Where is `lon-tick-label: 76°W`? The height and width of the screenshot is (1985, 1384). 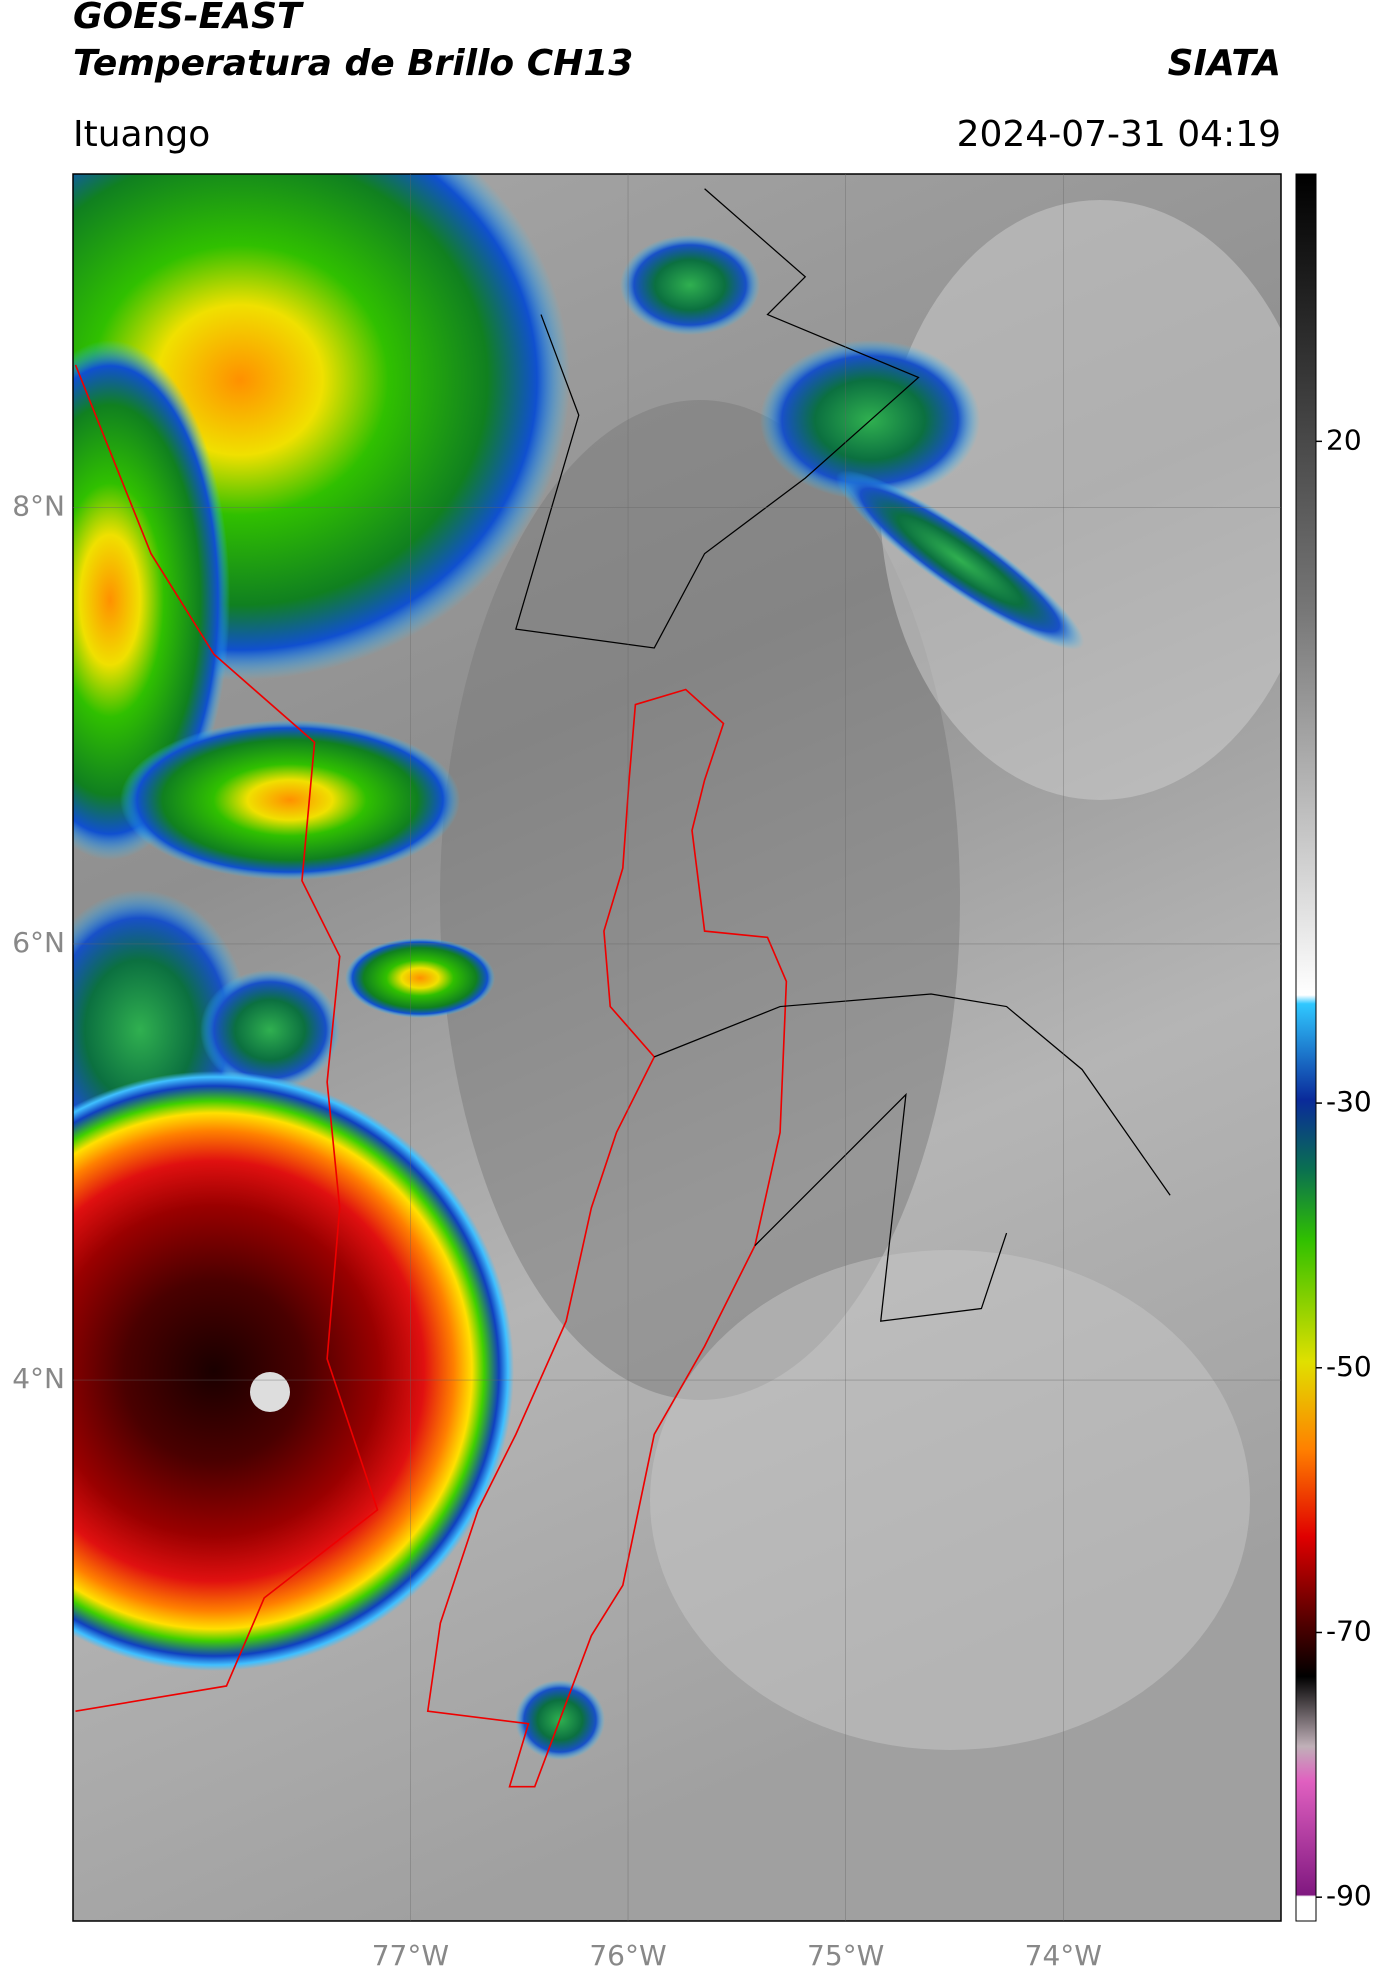
lon-tick-label: 76°W is located at coordinates (627, 1955).